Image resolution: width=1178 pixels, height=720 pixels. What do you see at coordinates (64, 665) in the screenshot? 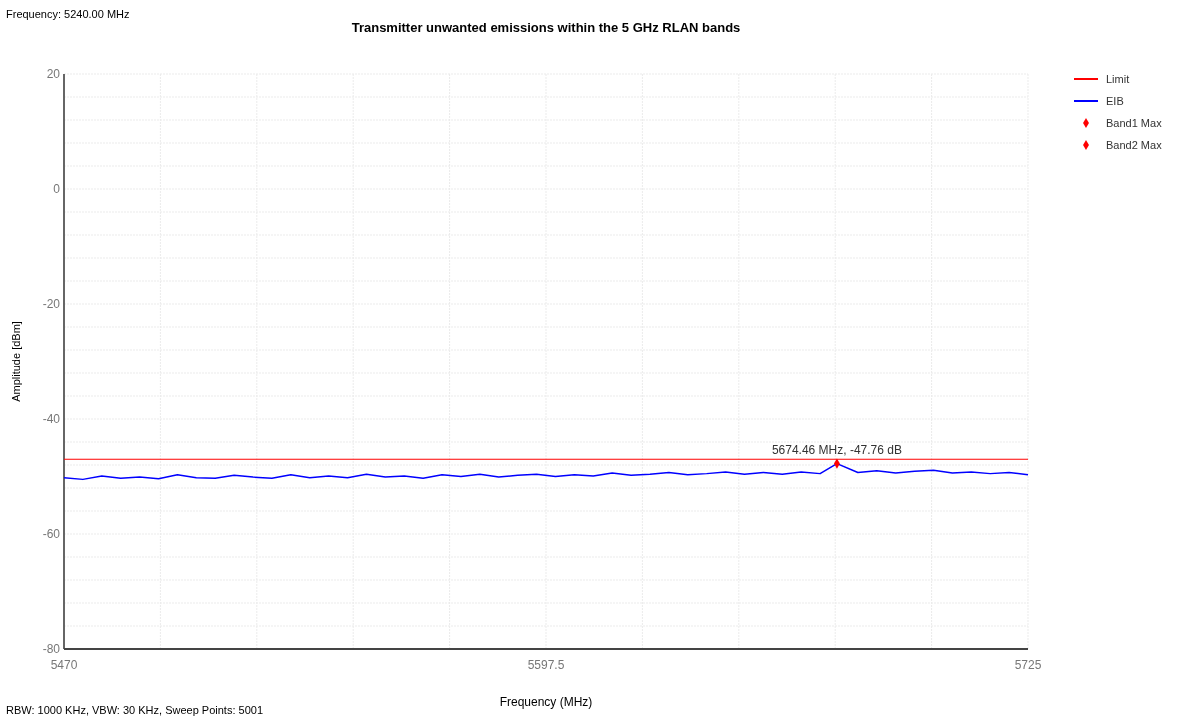
I see `x-tick-label: 5470` at bounding box center [64, 665].